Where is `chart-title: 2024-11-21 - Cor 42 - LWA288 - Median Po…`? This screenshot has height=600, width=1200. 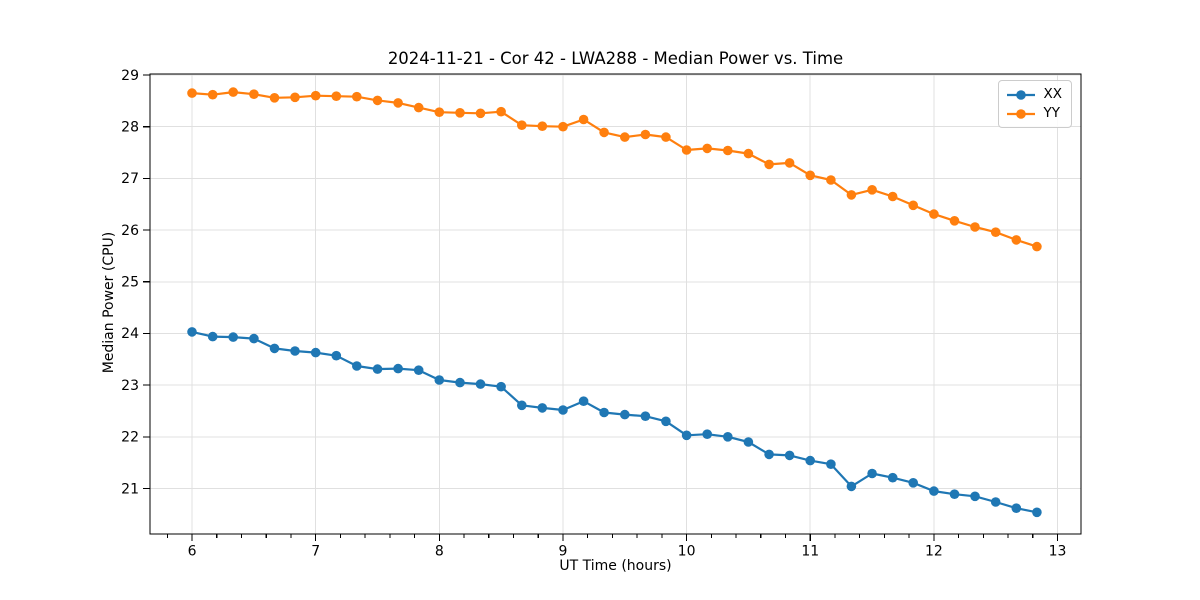
chart-title: 2024-11-21 - Cor 42 - LWA288 - Median Po… is located at coordinates (615, 58).